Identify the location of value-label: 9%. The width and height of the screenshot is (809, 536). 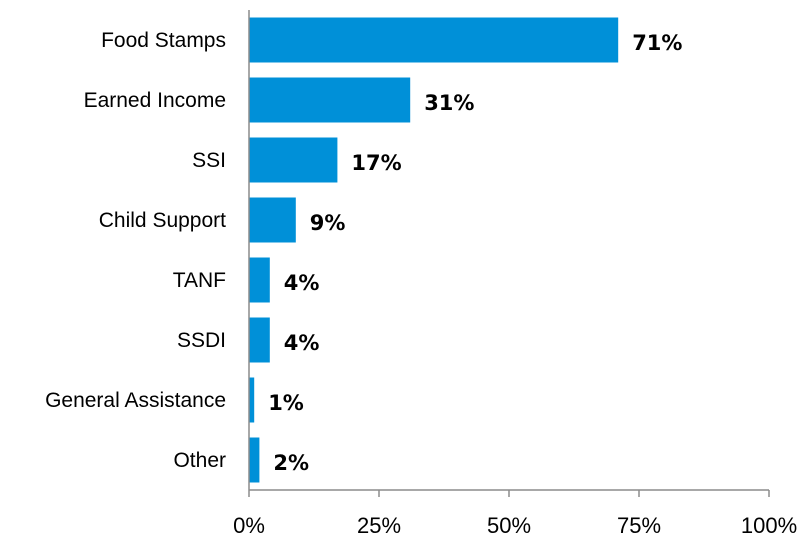
(328, 223).